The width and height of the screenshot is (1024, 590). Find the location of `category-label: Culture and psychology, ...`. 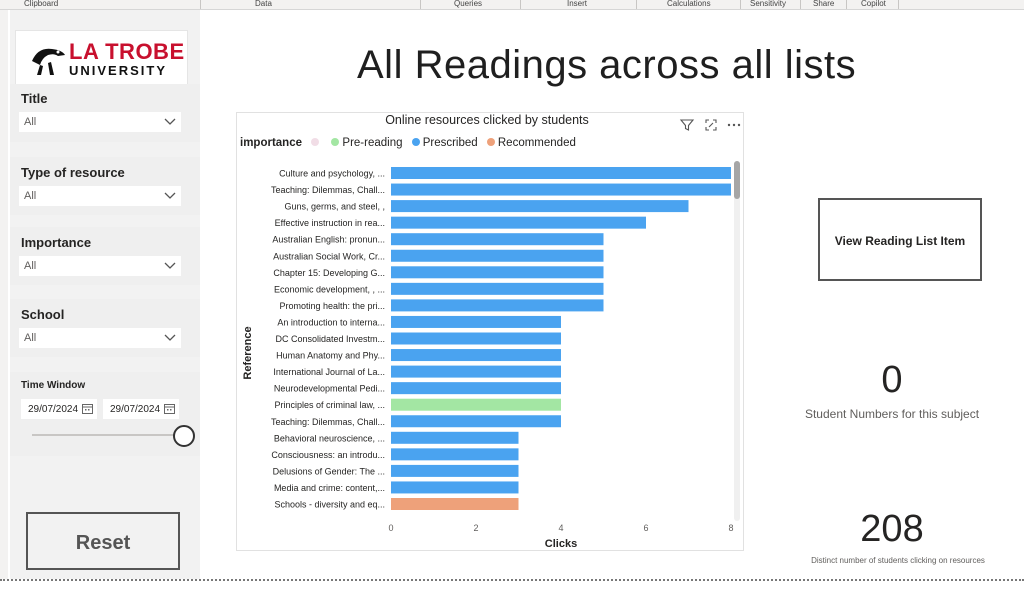

category-label: Culture and psychology, ... is located at coordinates (332, 174).